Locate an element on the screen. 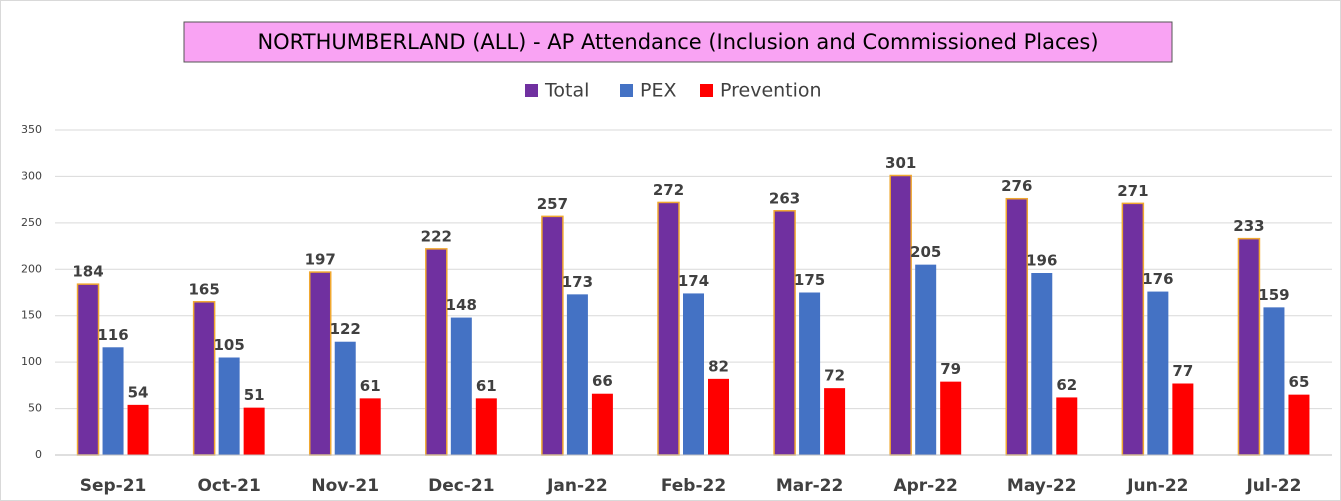  data-label: 176 is located at coordinates (1157, 279).